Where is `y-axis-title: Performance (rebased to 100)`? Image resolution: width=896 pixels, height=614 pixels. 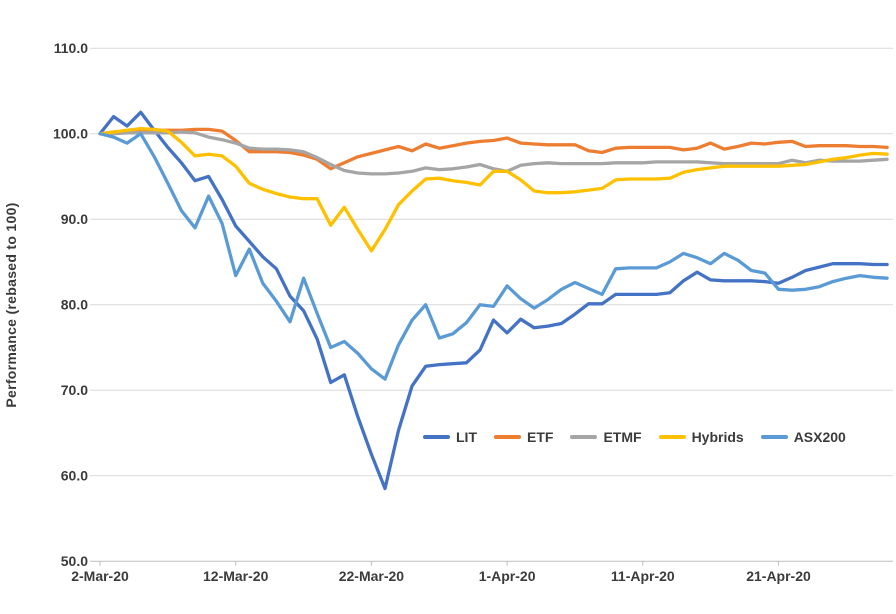
y-axis-title: Performance (rebased to 100) is located at coordinates (11, 304).